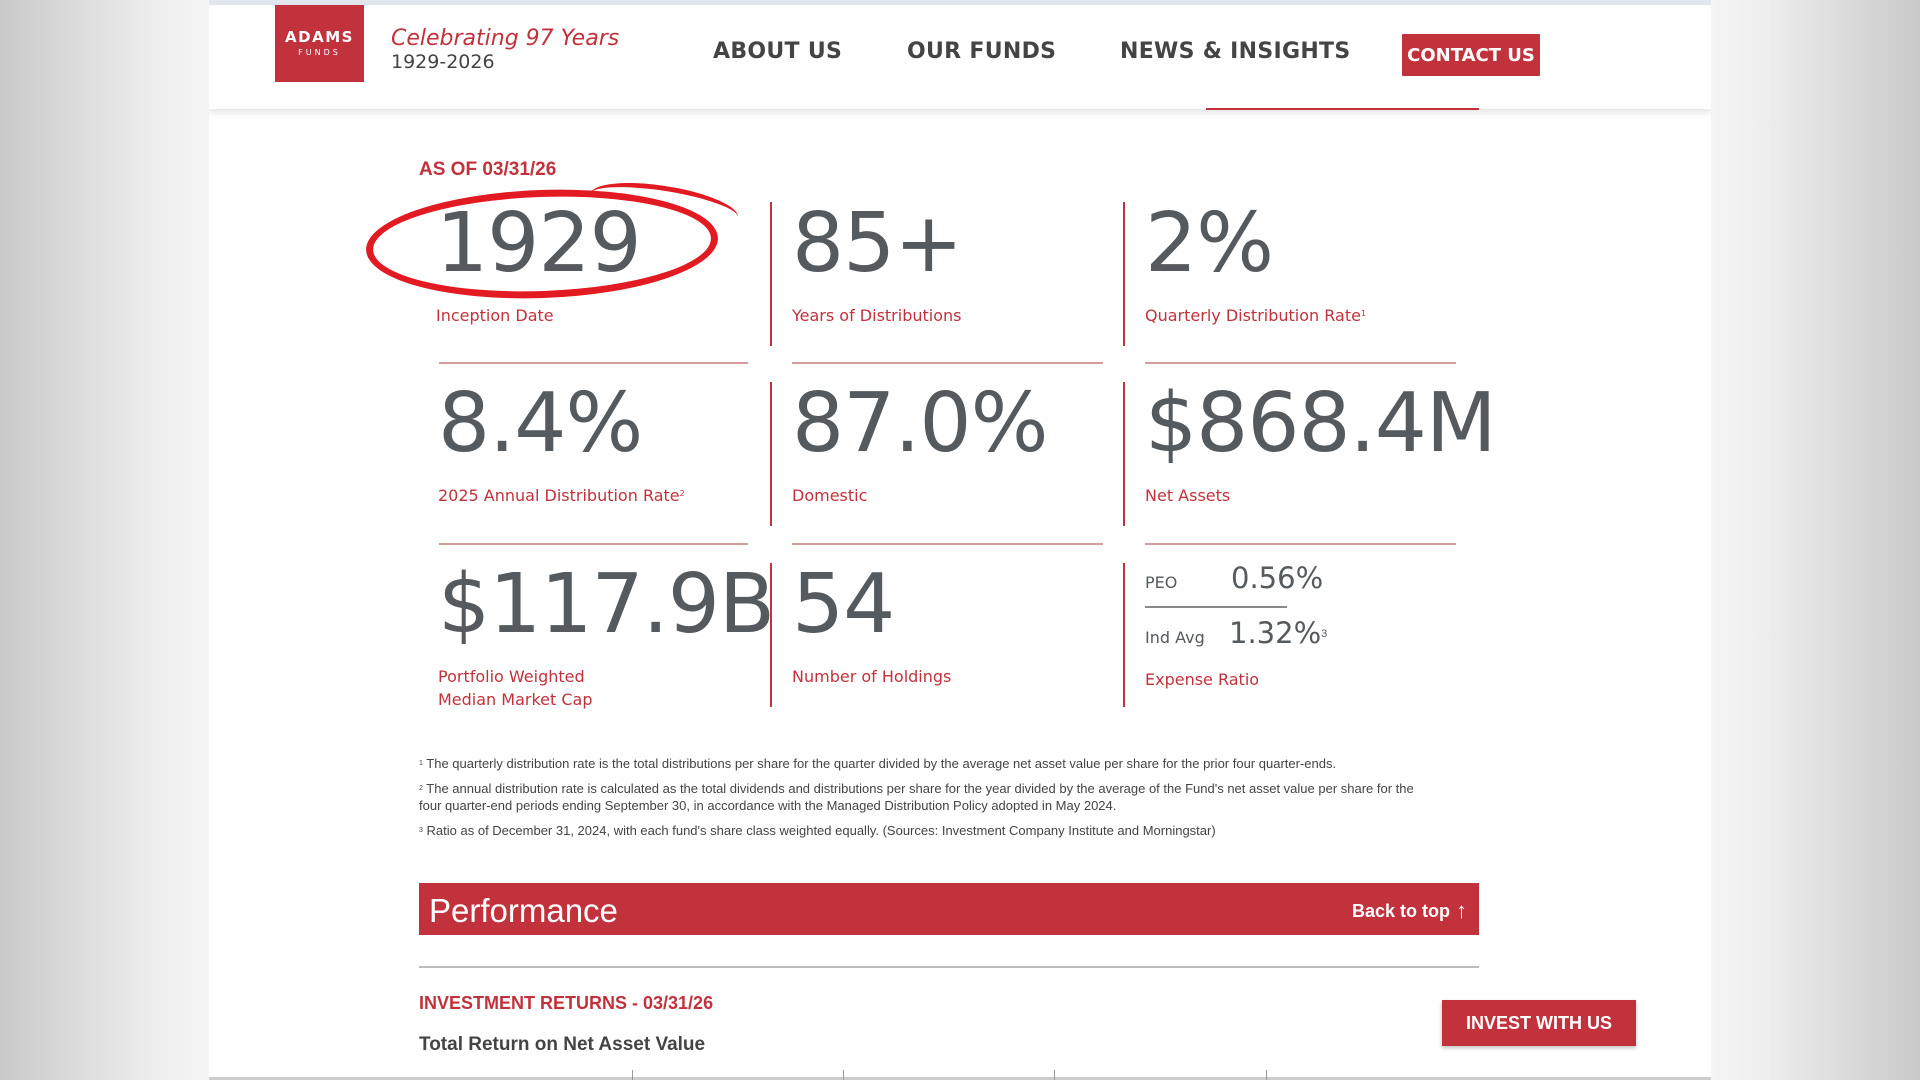 The image size is (1920, 1080). I want to click on nav-active-underline, so click(1342, 109).